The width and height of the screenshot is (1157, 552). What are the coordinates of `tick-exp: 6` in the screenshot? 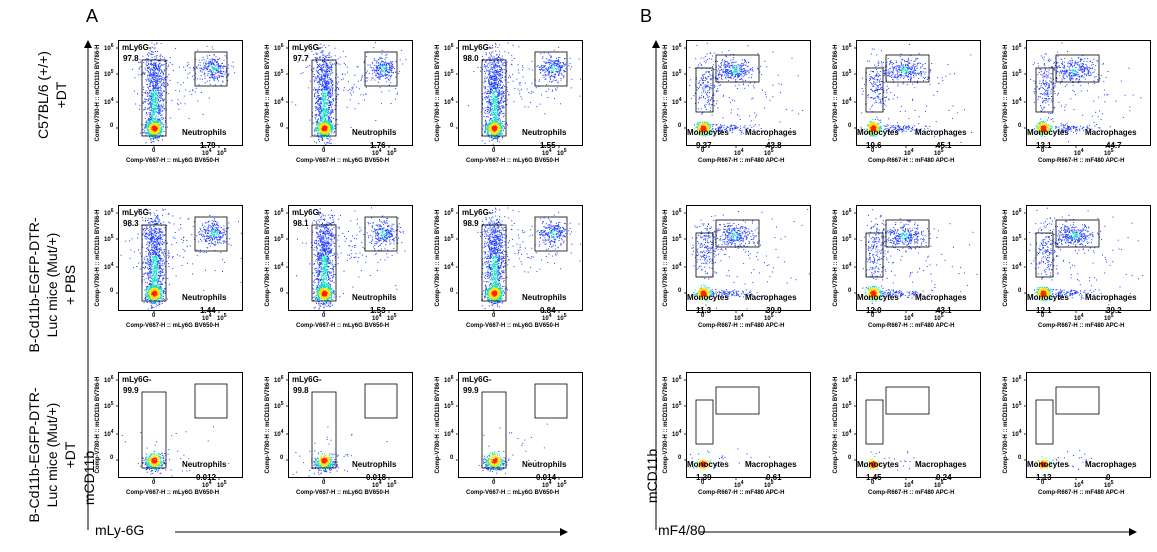 It's located at (282, 46).